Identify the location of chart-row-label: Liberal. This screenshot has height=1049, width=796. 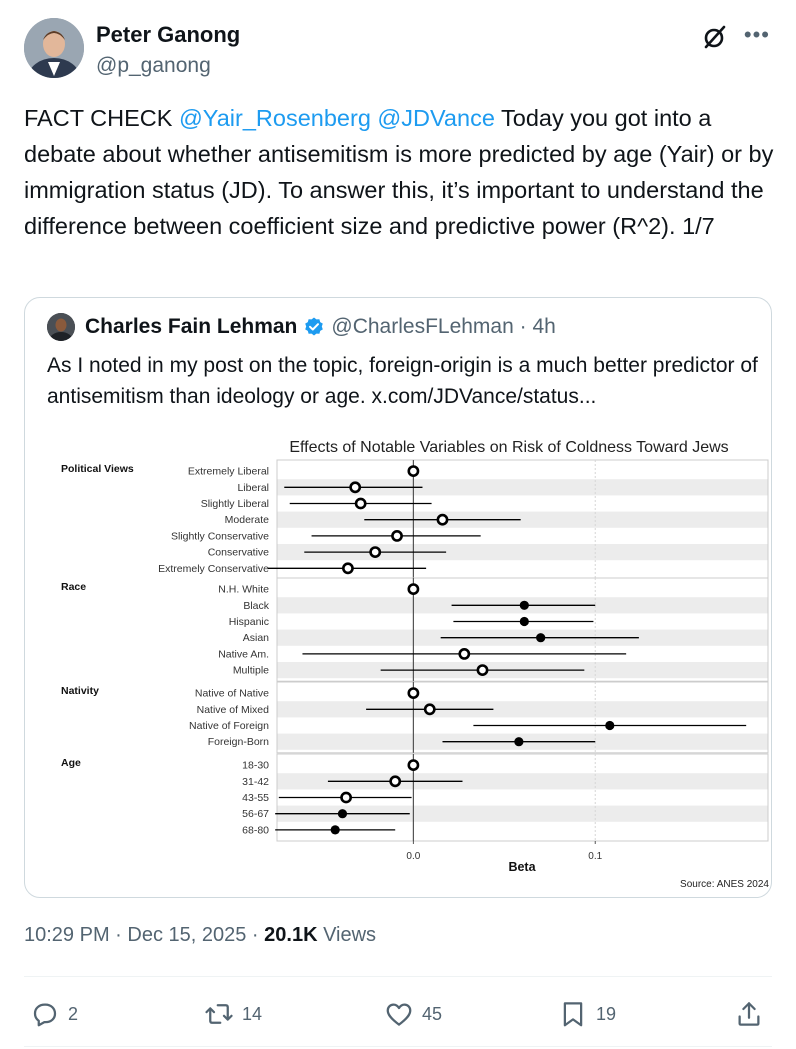
(253, 488).